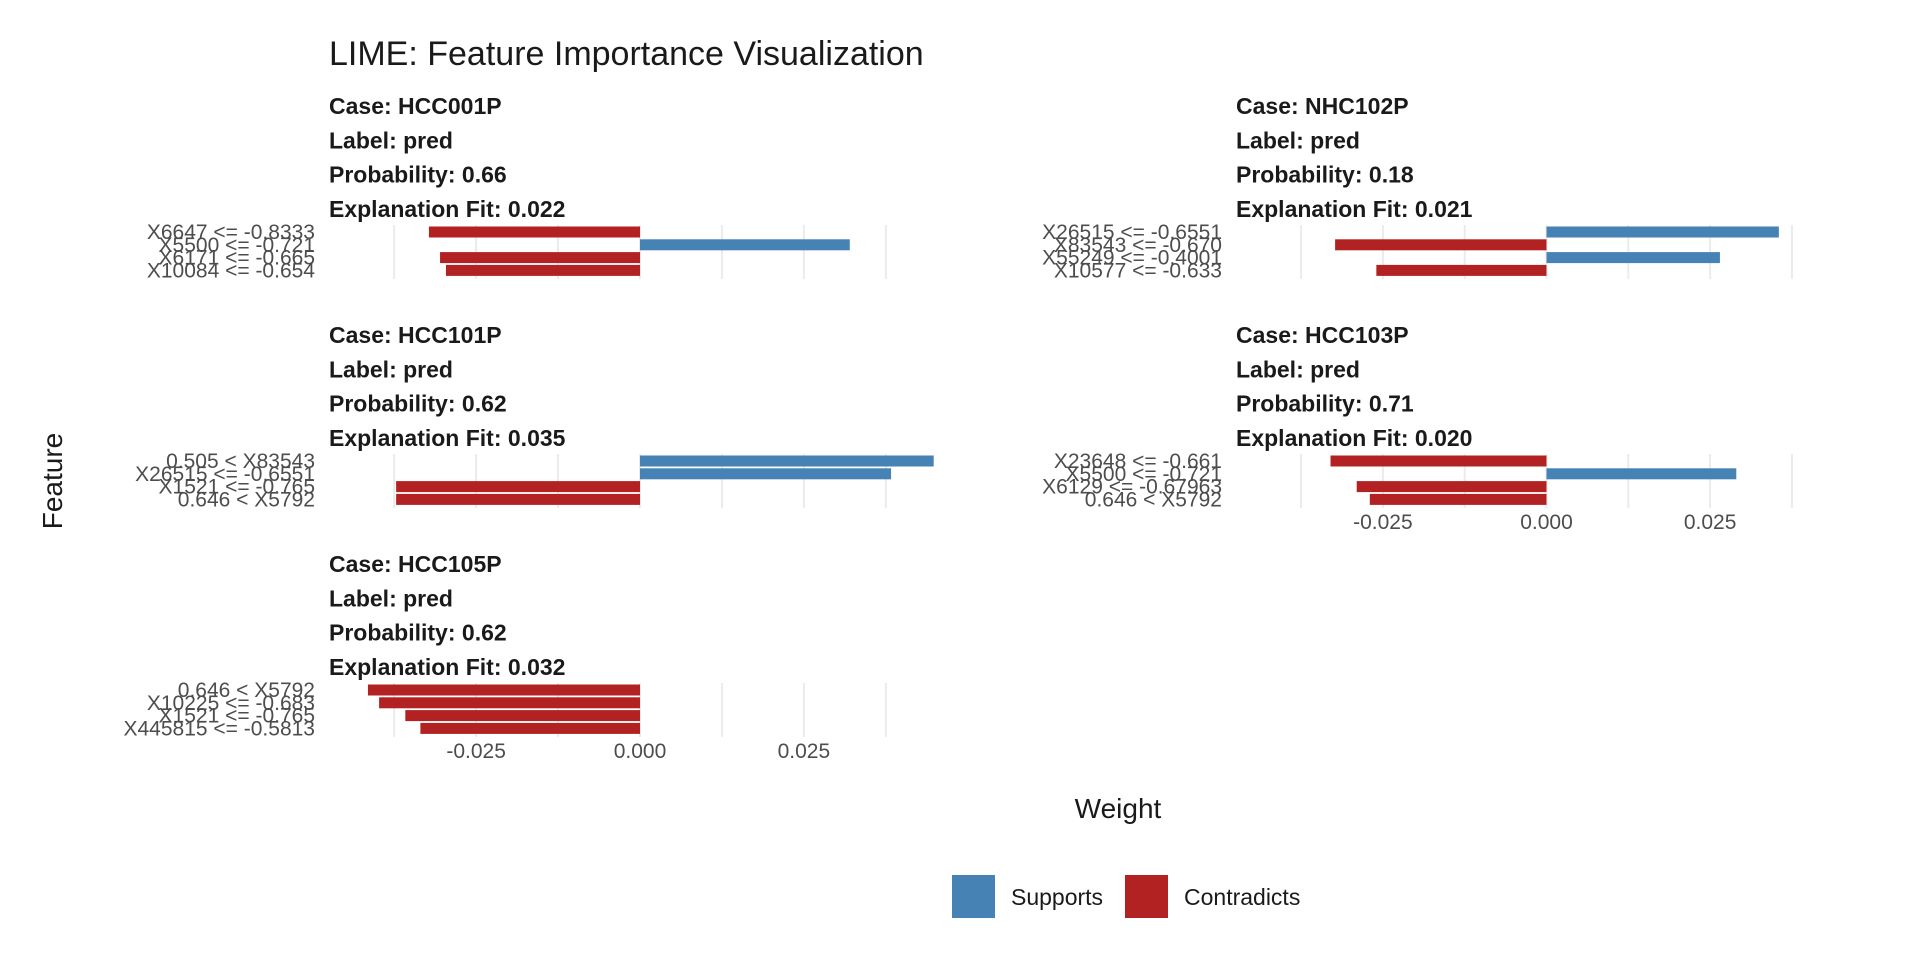  Describe the element at coordinates (1242, 897) in the screenshot. I see `legend-label-contradicts: Contradicts` at that location.